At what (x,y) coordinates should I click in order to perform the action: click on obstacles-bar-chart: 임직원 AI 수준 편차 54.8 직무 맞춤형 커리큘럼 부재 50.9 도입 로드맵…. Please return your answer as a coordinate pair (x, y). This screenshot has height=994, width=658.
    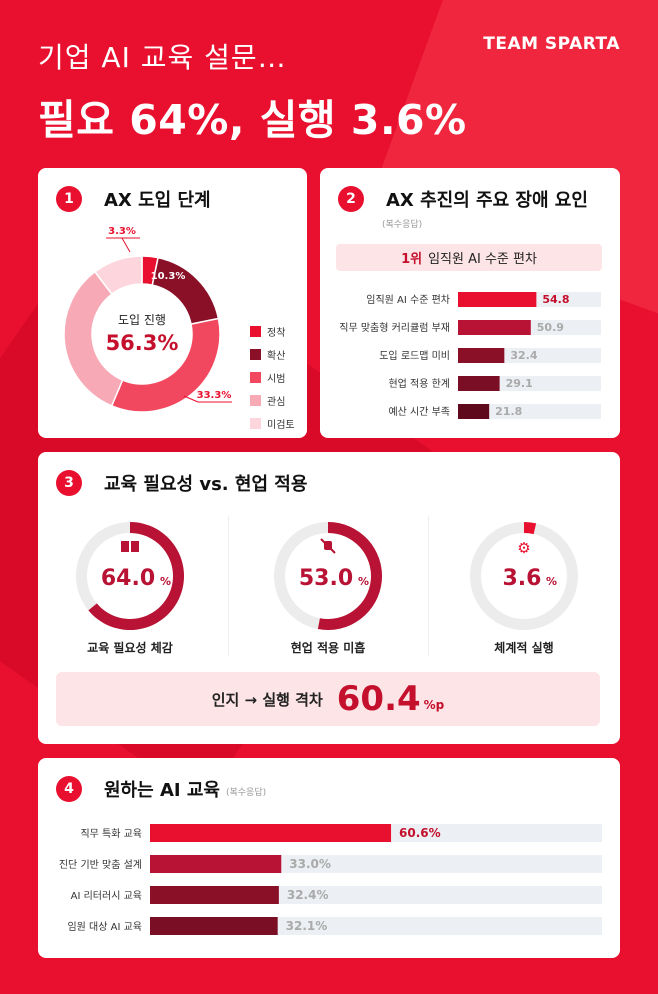
    Looking at the image, I should click on (470, 355).